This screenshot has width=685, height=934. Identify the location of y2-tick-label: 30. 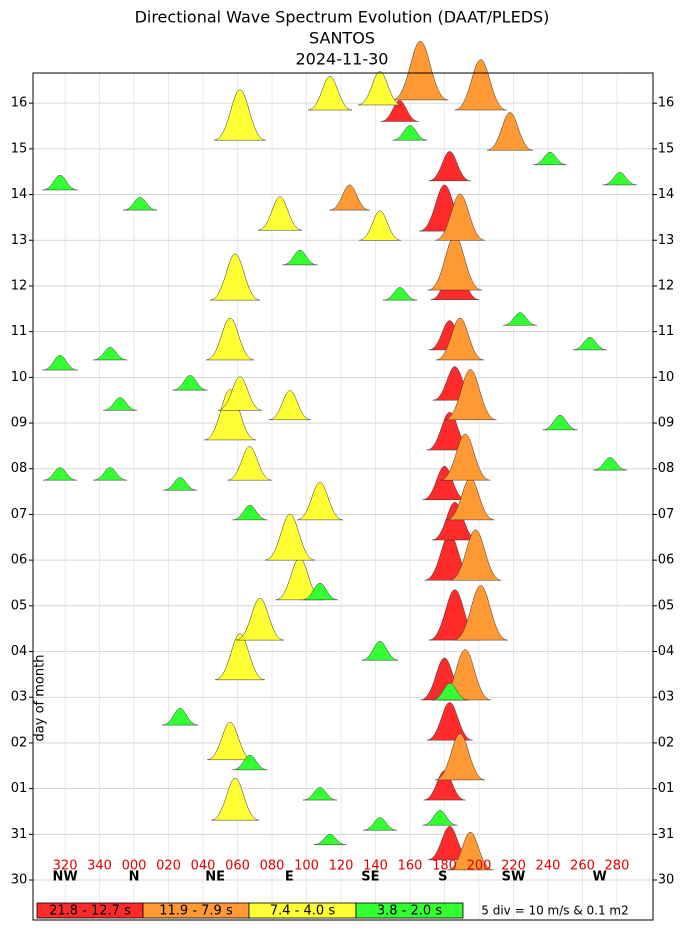
(666, 880).